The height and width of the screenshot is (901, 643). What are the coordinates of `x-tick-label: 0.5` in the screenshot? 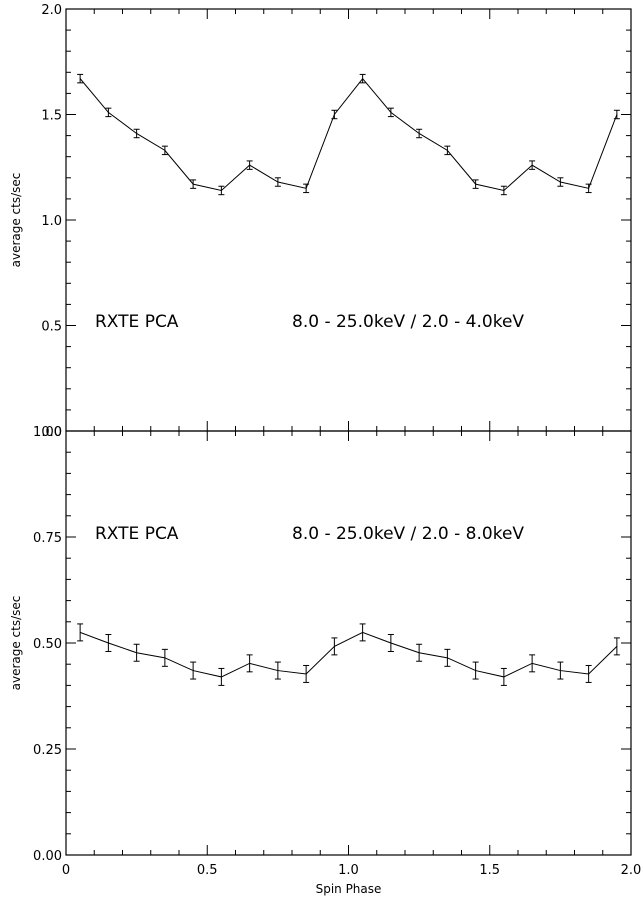 It's located at (207, 870).